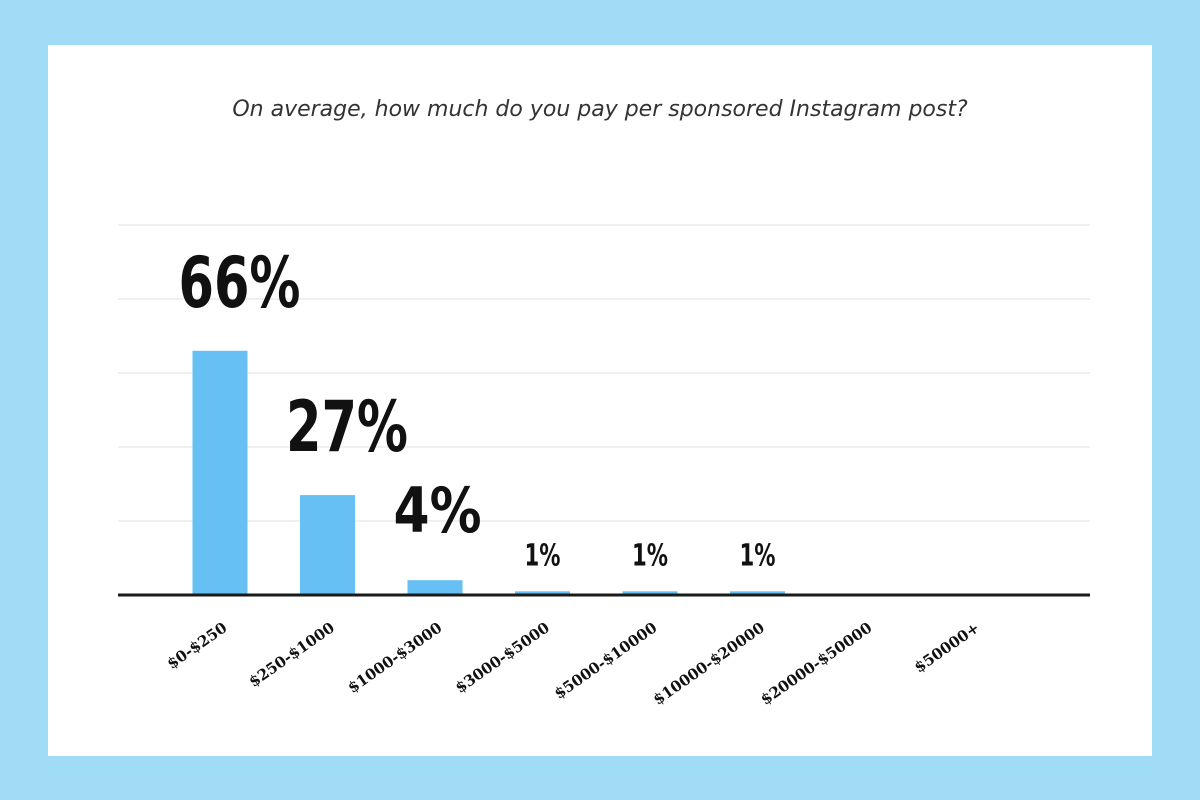 The width and height of the screenshot is (1200, 800). Describe the element at coordinates (650, 555) in the screenshot. I see `data-label-4: 1%` at that location.